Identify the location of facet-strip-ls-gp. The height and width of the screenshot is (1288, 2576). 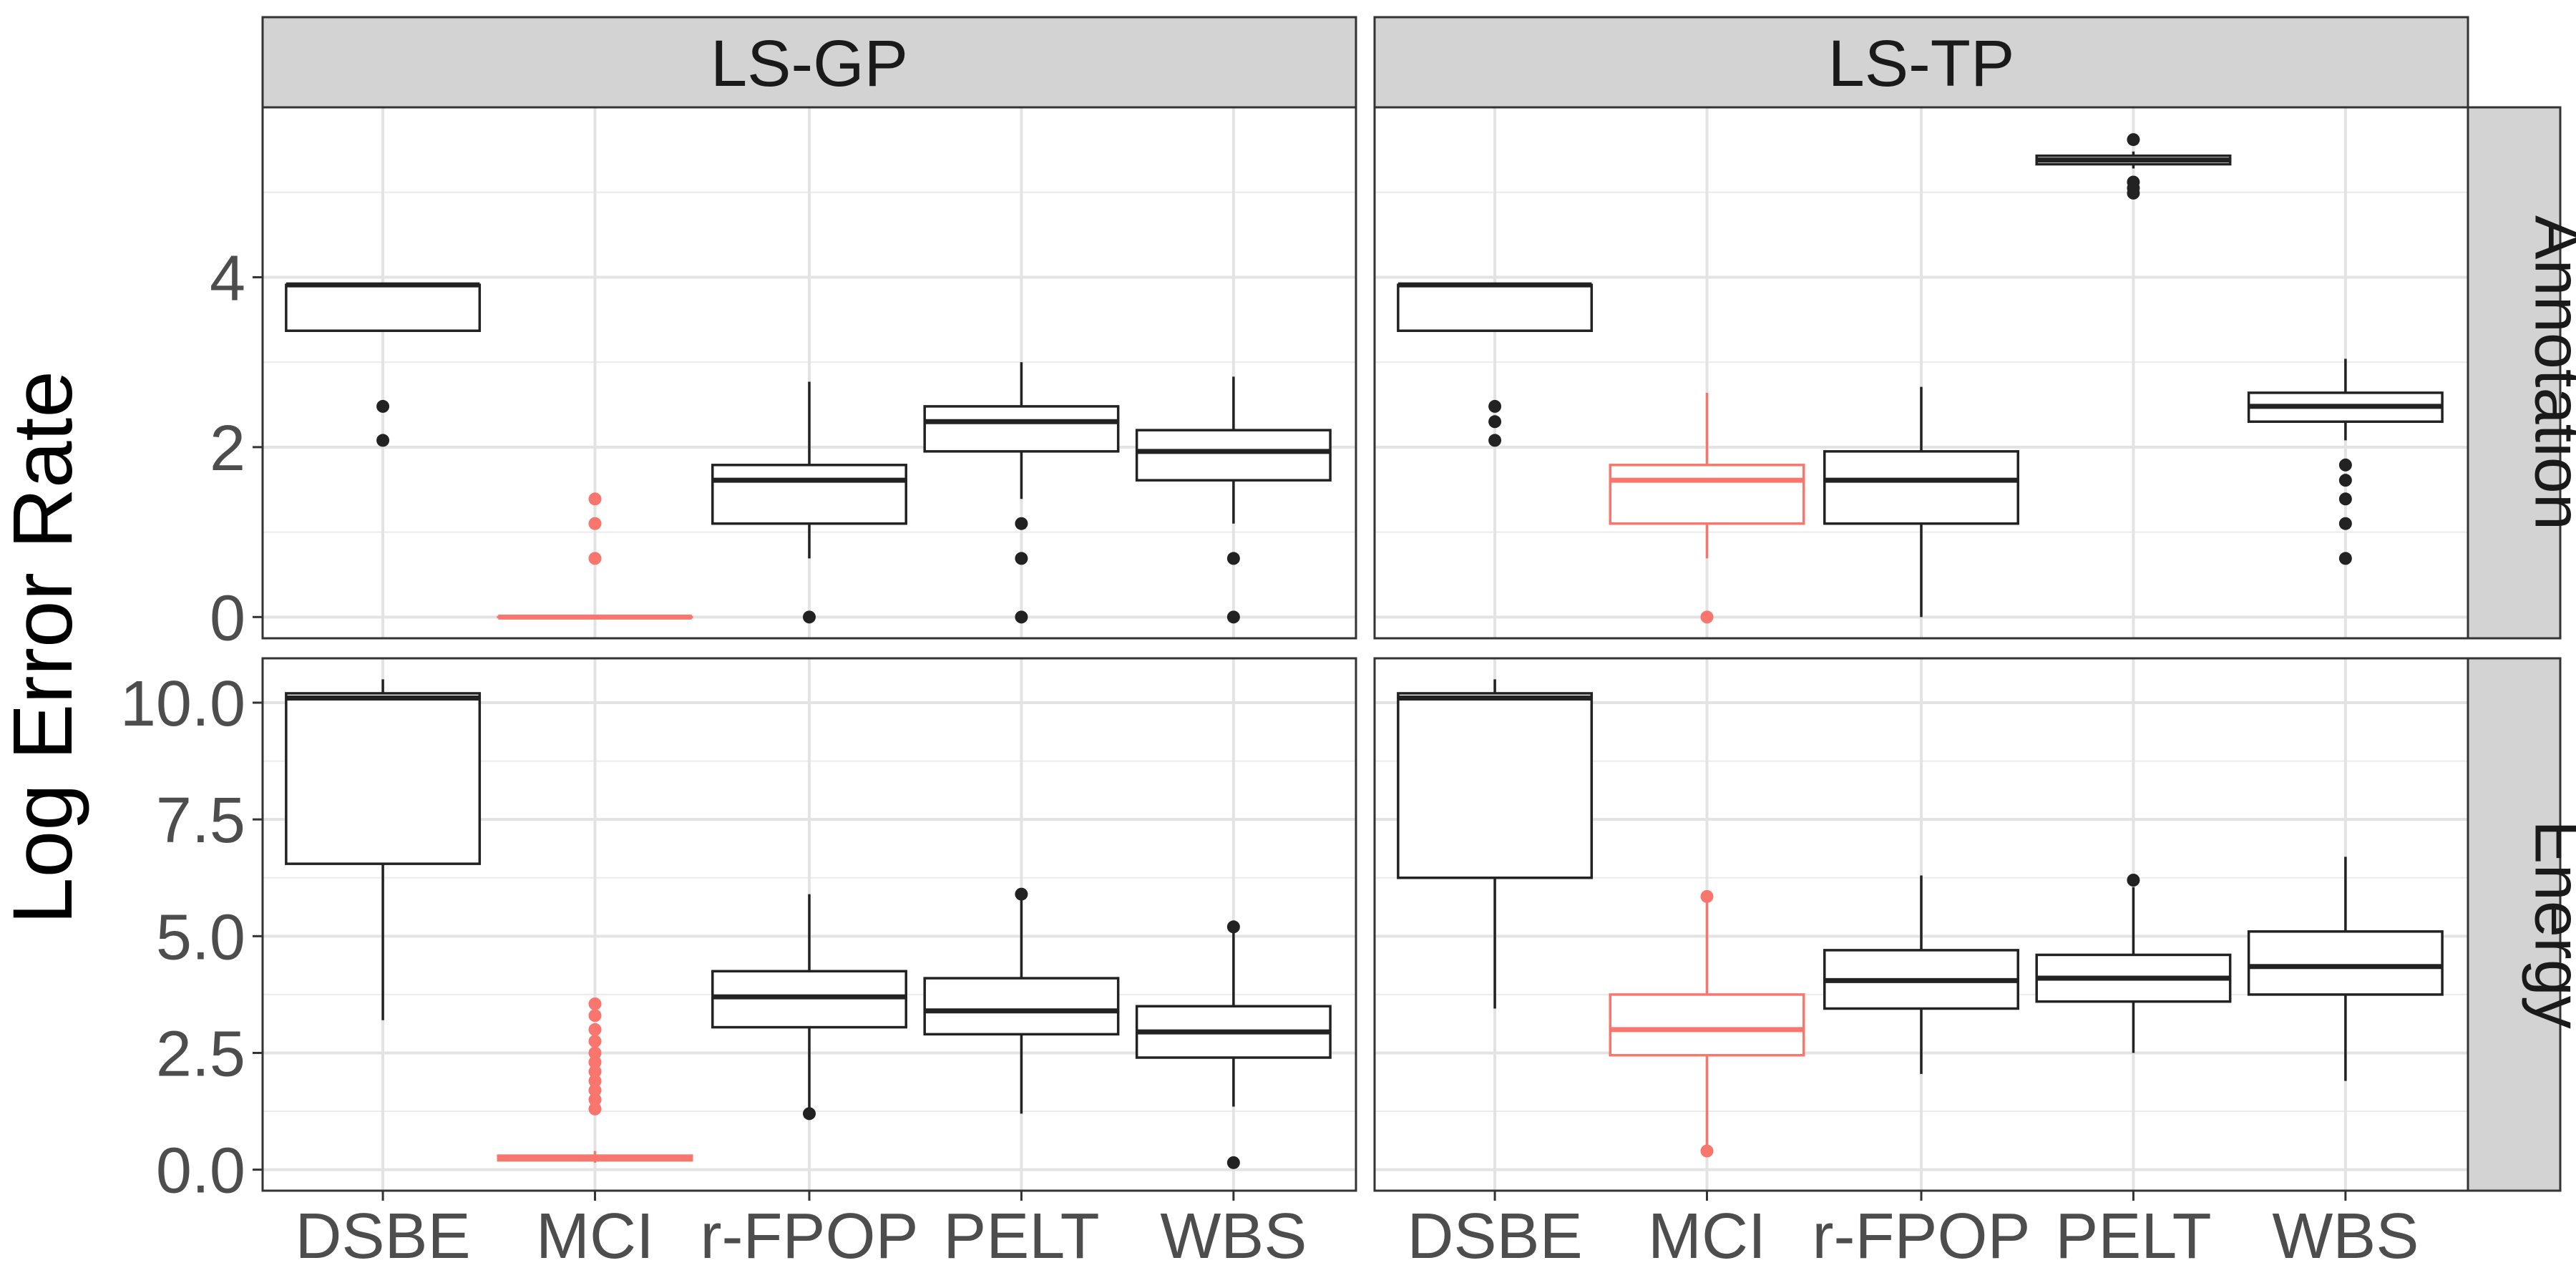
(809, 62).